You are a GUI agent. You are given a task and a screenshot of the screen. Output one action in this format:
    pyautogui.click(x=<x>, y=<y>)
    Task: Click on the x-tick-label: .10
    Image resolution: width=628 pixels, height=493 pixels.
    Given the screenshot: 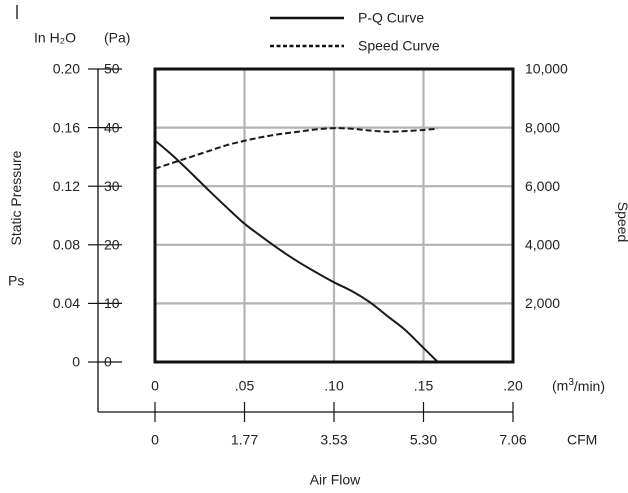 What is the action you would take?
    pyautogui.click(x=334, y=386)
    